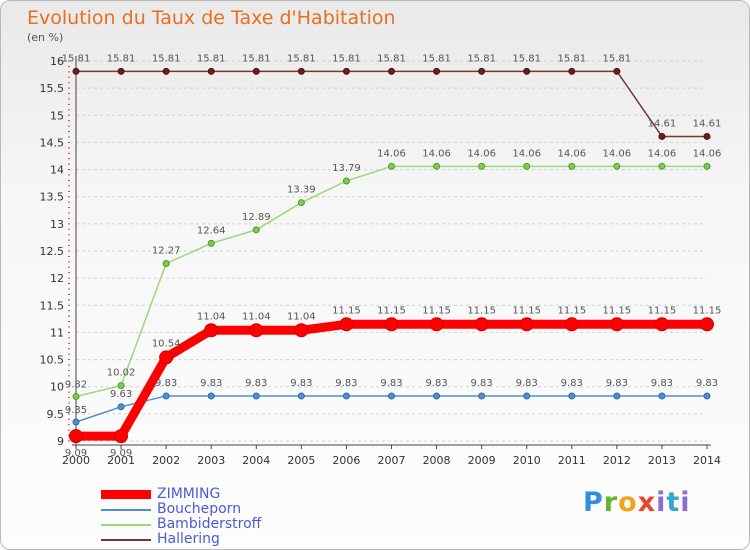 This screenshot has height=550, width=750. I want to click on y-tick-label: 16, so click(57, 61).